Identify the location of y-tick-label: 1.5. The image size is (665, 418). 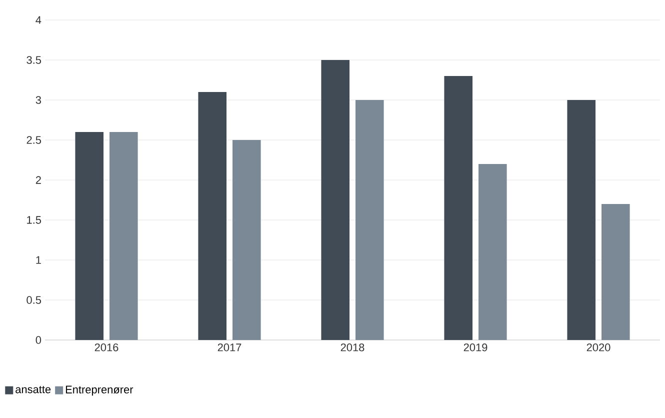
(34, 220).